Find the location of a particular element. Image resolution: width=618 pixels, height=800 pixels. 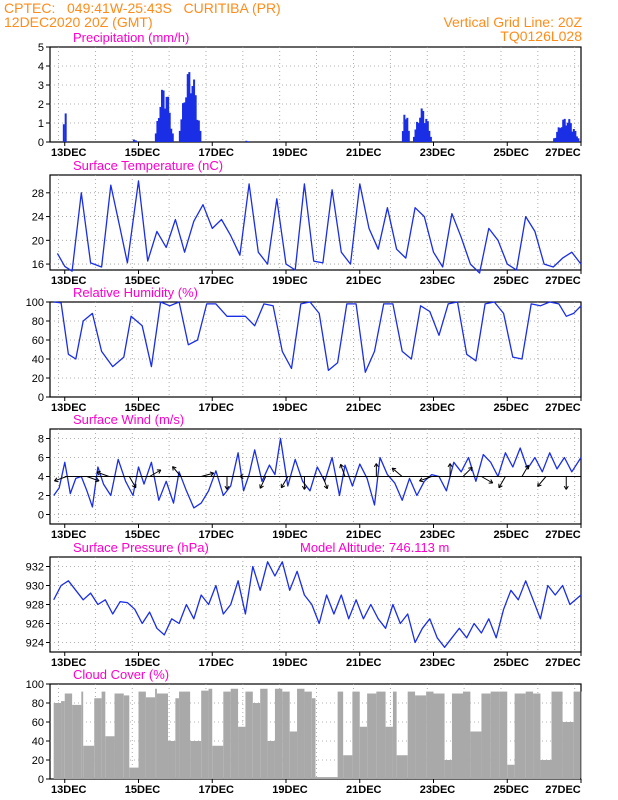

header-run-time: 12DEC2020 20Z (GMT) is located at coordinates (78, 22).